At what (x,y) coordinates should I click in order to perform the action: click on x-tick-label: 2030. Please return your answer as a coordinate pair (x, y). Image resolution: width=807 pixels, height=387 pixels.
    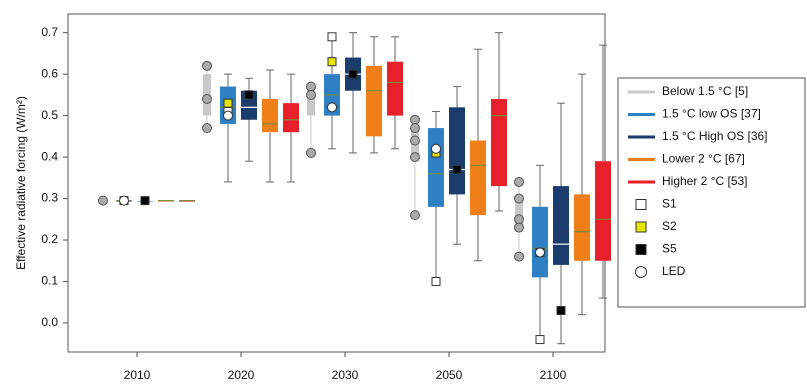
    Looking at the image, I should click on (345, 375).